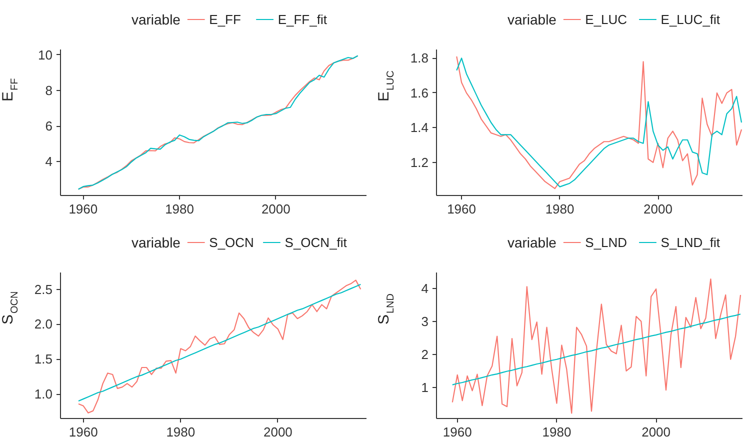 This screenshot has height=446, width=753. Describe the element at coordinates (690, 19) in the screenshot. I see `legend-label: E_LUC_fit` at that location.